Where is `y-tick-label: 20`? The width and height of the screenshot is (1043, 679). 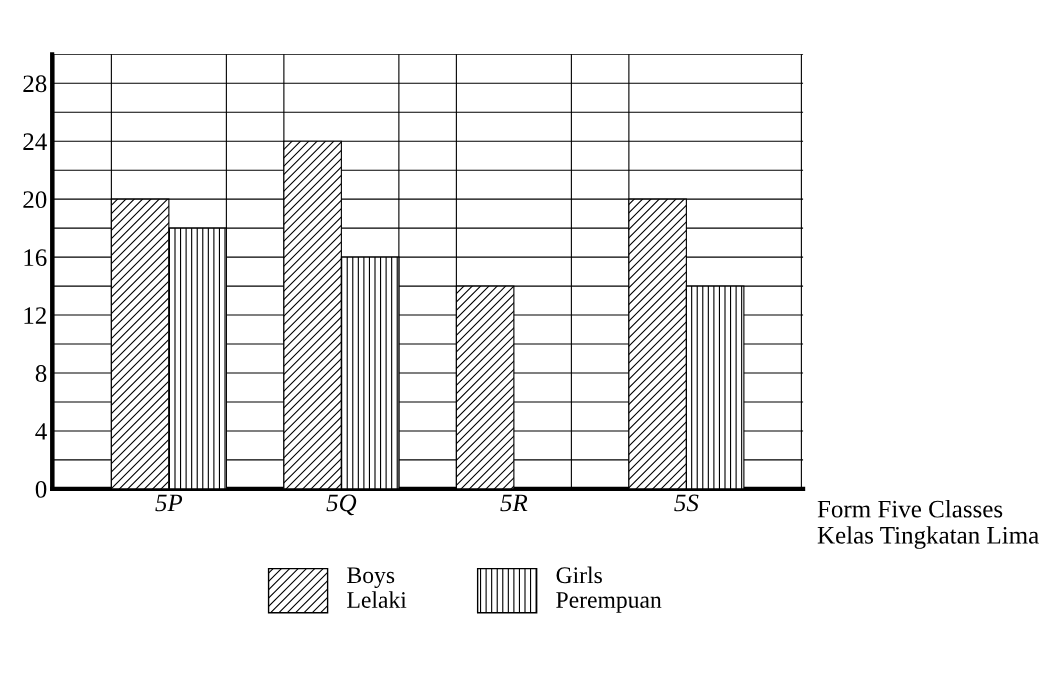 y-tick-label: 20 is located at coordinates (35, 200).